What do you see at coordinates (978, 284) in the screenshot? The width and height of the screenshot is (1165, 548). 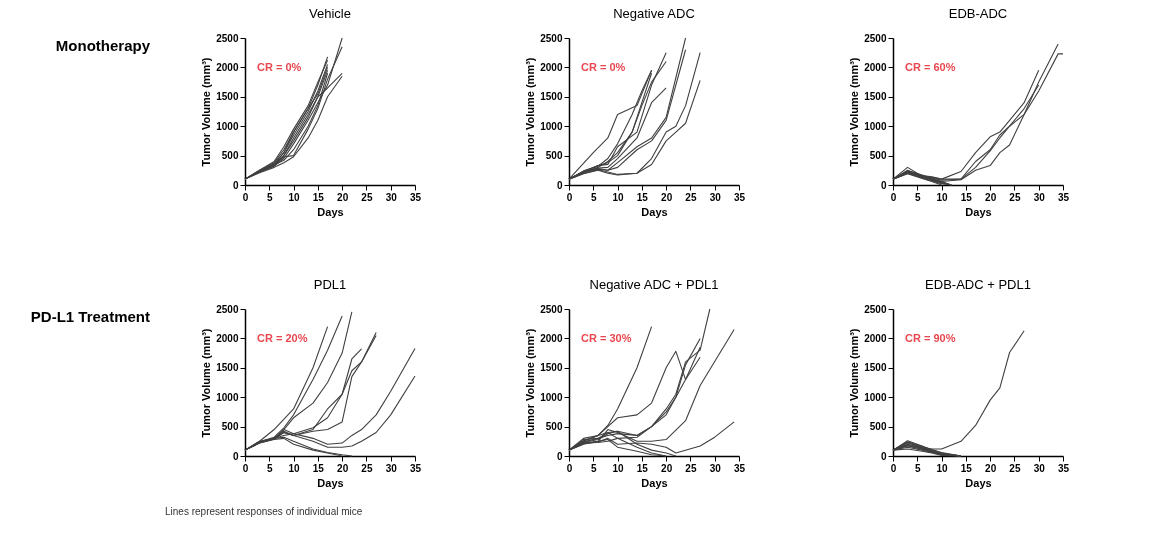 I see `chart-title: EDB-ADC + PDL1` at bounding box center [978, 284].